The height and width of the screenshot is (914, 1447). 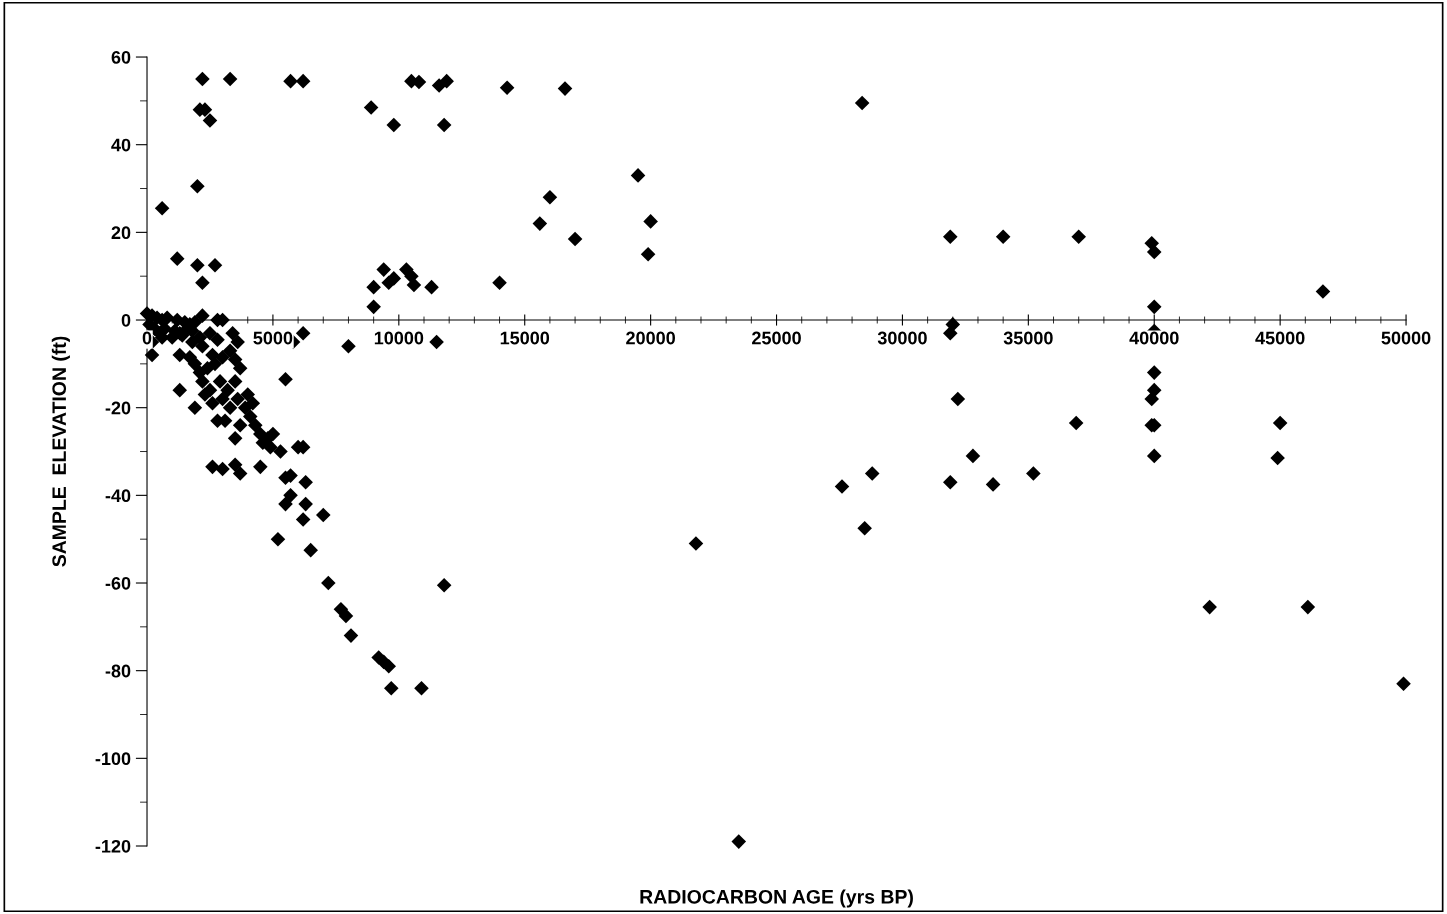 What do you see at coordinates (525, 338) in the screenshot?
I see `x-tick-label: 15000` at bounding box center [525, 338].